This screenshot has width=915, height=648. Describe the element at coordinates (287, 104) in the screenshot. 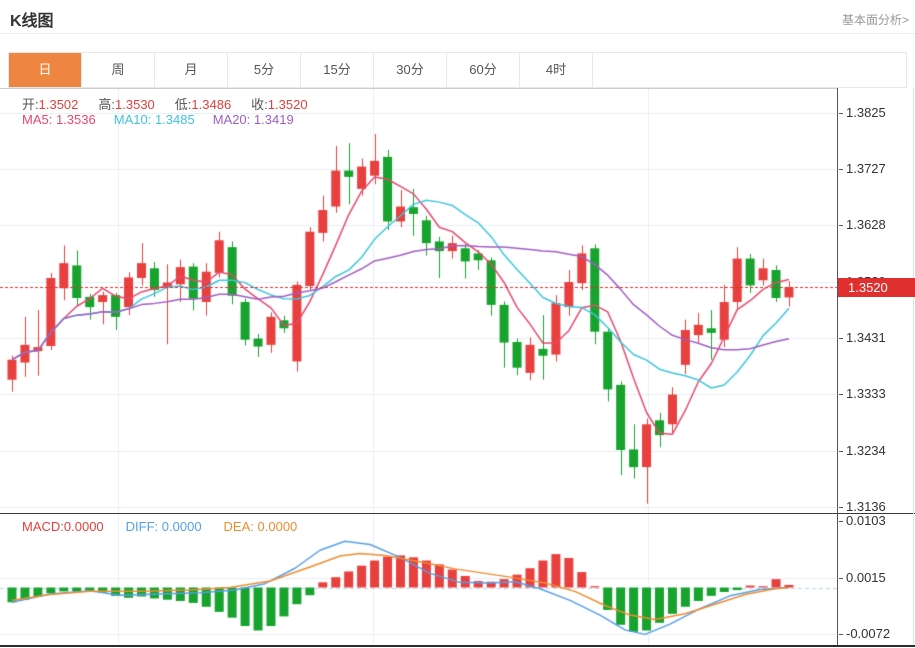

I see `close-value: 1.3520` at that location.